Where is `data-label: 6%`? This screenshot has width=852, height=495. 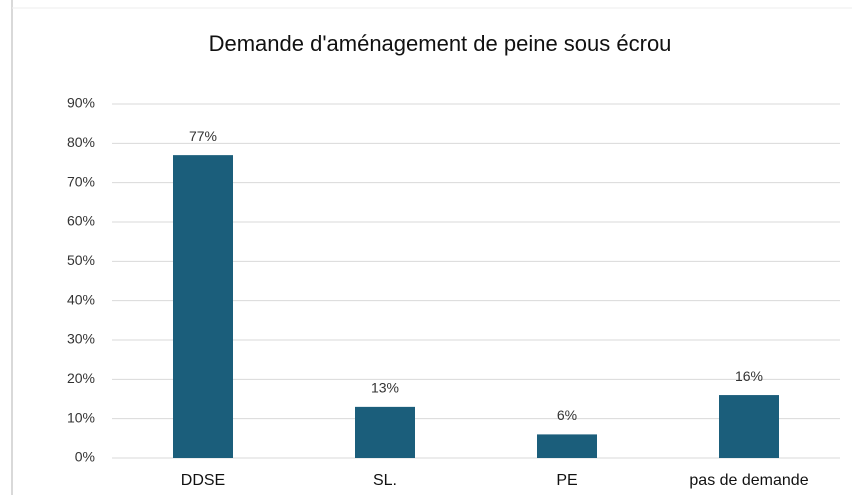
data-label: 6% is located at coordinates (567, 415).